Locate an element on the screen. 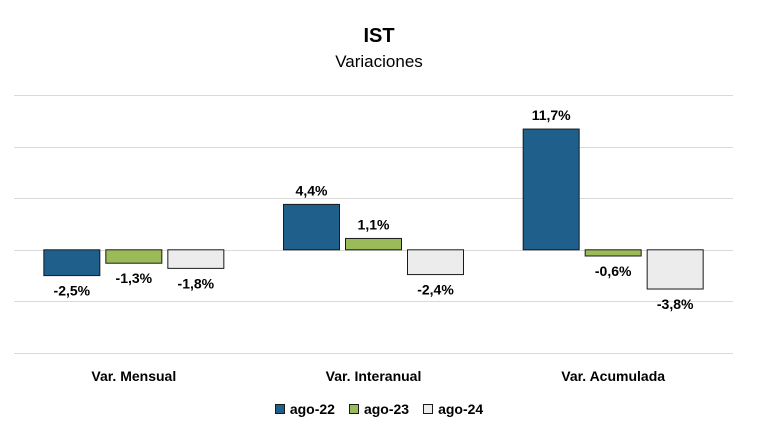  chart-subtitle: Variaciones is located at coordinates (379, 61).